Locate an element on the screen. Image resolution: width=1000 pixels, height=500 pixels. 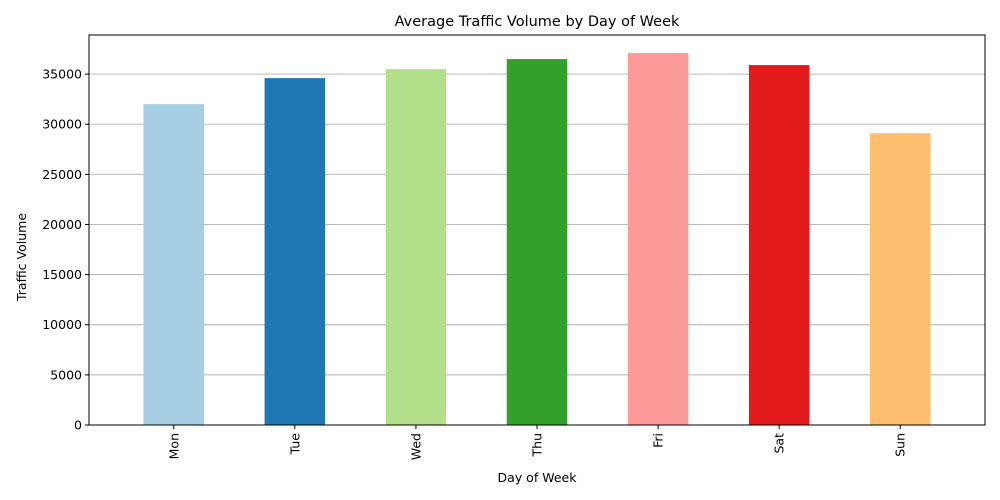
y-tick-label: 35000 is located at coordinates (62, 74).